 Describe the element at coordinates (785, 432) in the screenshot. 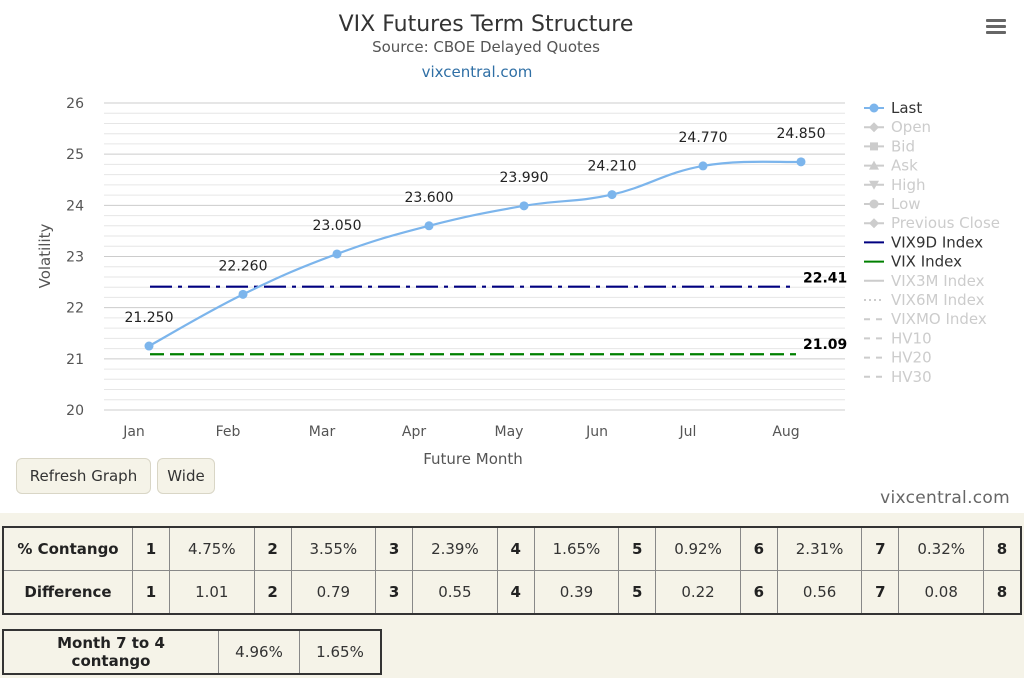

I see `x-tick-label: Aug` at that location.